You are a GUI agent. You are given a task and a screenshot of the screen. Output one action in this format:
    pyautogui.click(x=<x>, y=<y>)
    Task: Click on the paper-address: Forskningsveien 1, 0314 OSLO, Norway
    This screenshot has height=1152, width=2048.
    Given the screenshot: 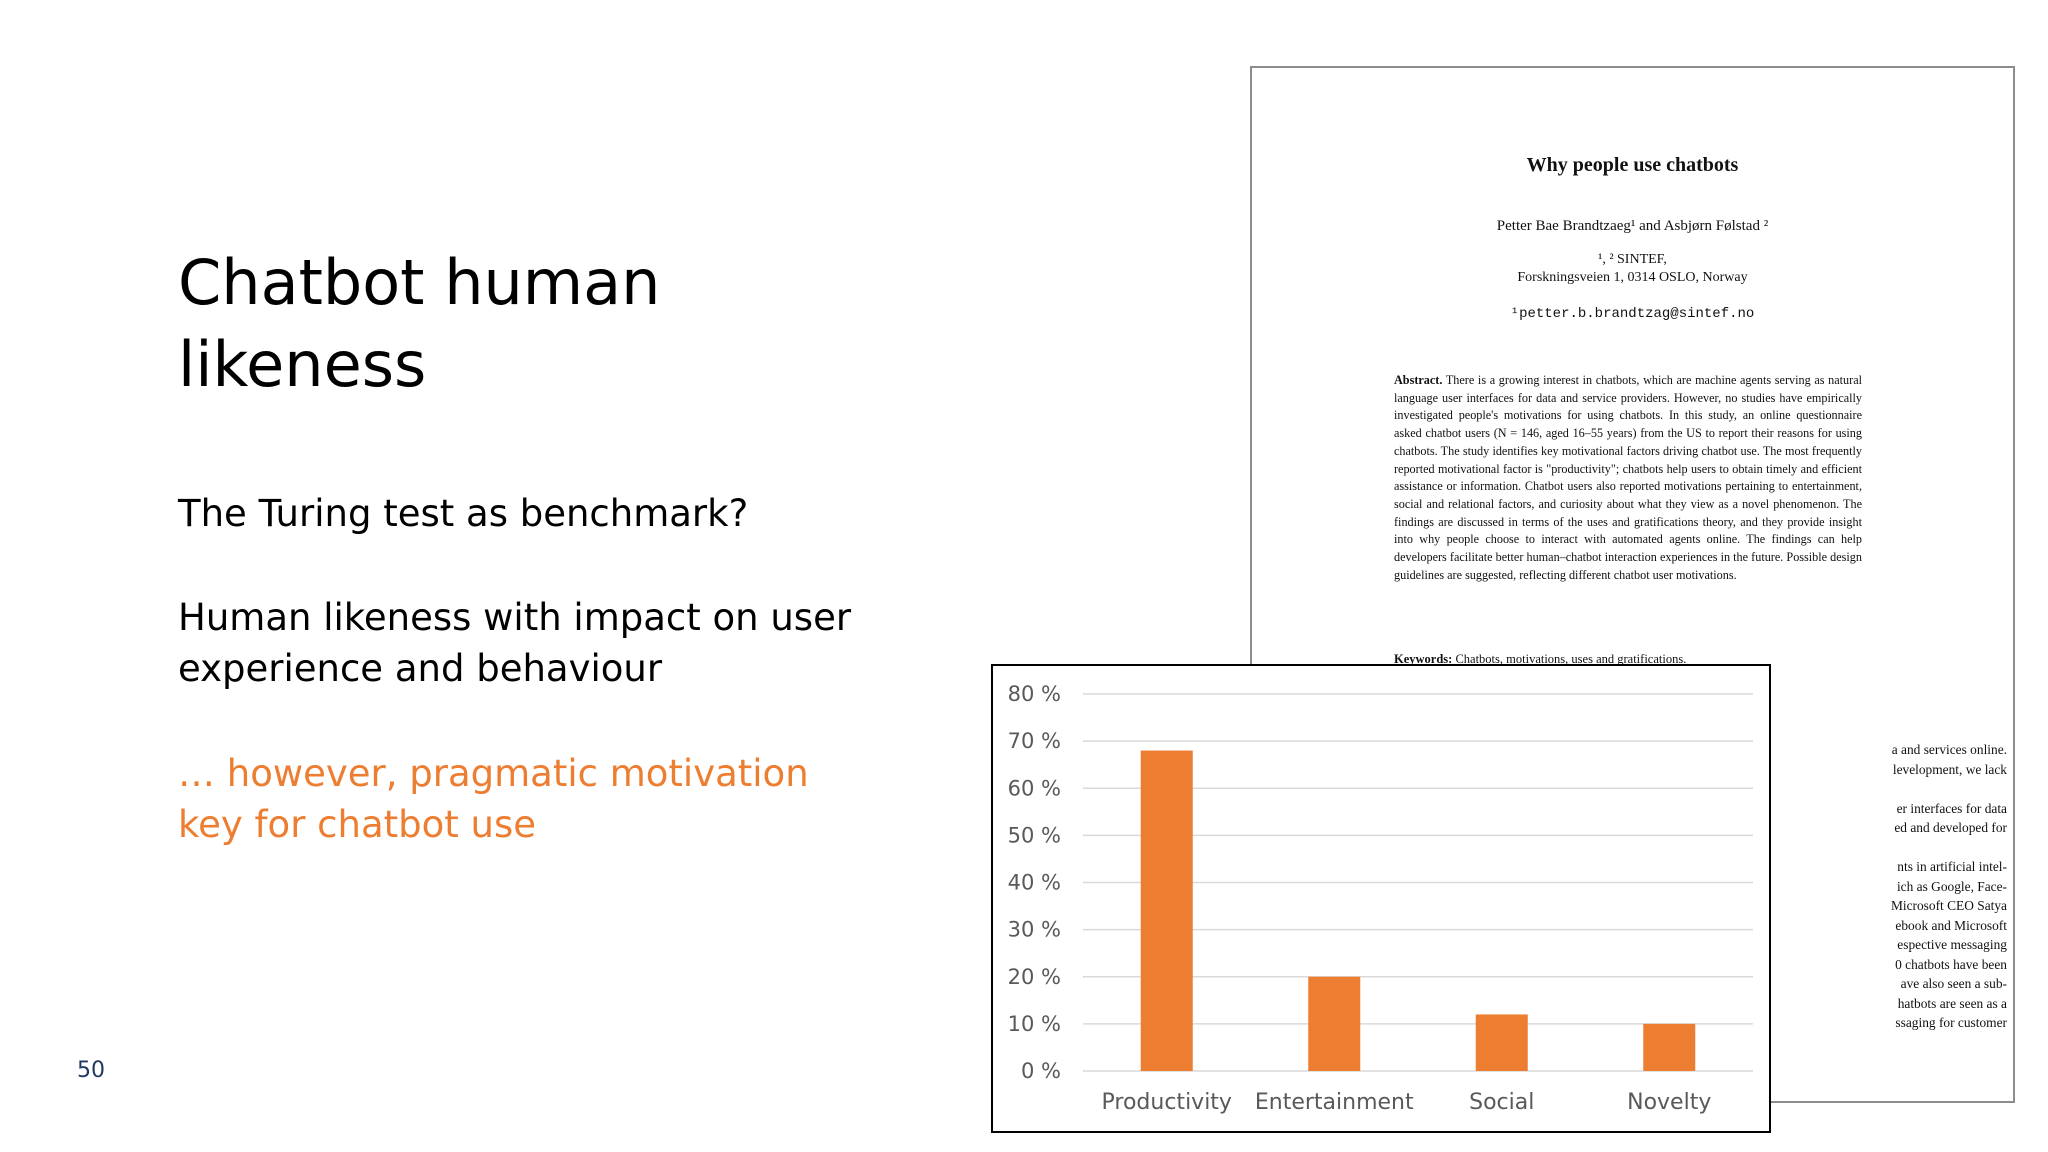 What is the action you would take?
    pyautogui.click(x=1632, y=277)
    